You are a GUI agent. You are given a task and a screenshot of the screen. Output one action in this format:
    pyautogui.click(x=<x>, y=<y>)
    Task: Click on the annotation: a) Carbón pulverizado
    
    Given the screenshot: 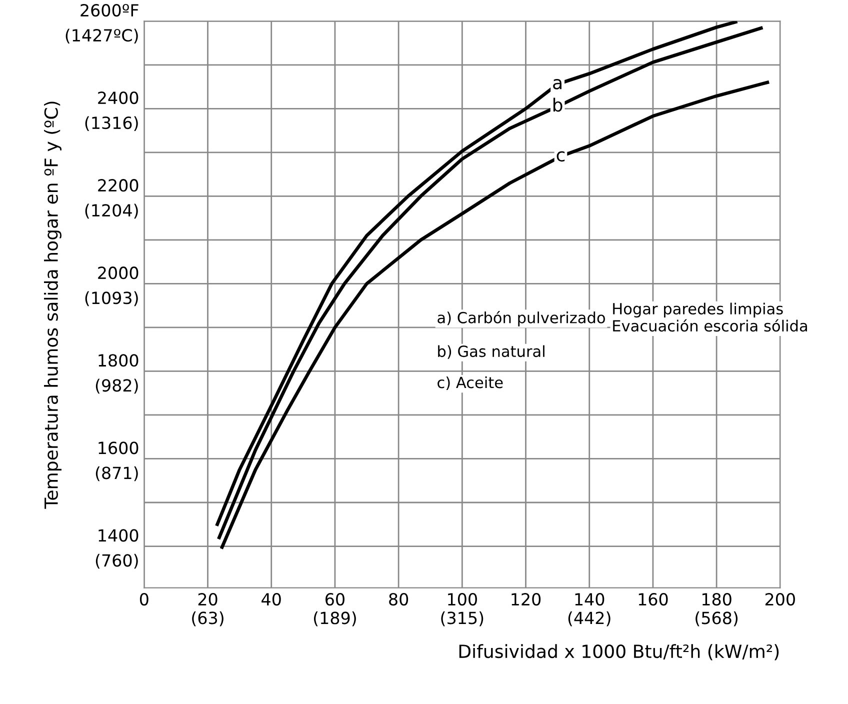 What is the action you would take?
    pyautogui.click(x=521, y=318)
    